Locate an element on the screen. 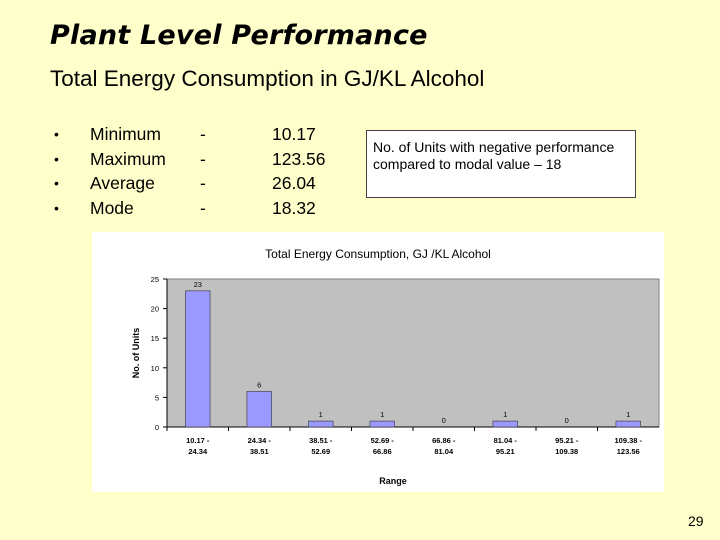  x-tick-label: 52.69 is located at coordinates (320, 451).